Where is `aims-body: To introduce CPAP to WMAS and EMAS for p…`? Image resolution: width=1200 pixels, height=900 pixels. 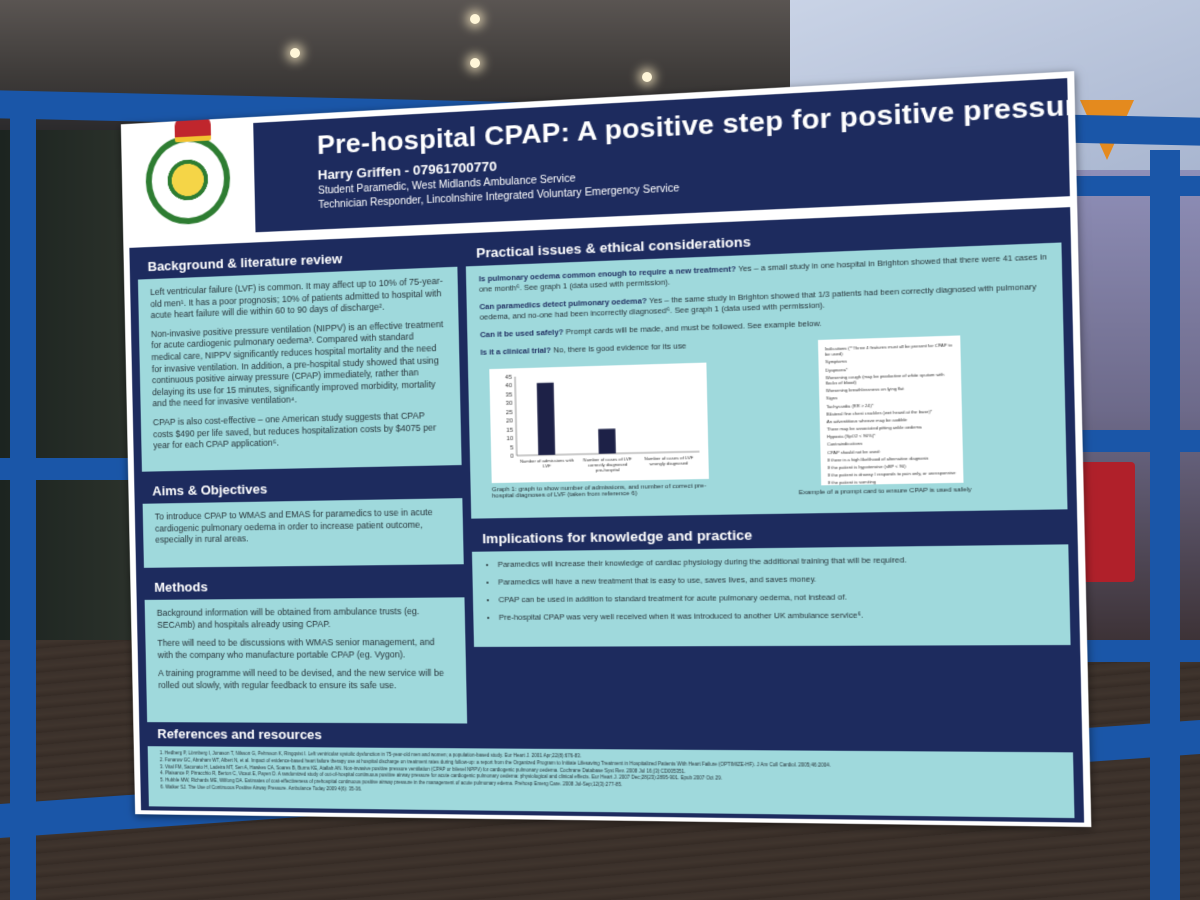
aims-body: To introduce CPAP to WMAS and EMAS for p… is located at coordinates (303, 530).